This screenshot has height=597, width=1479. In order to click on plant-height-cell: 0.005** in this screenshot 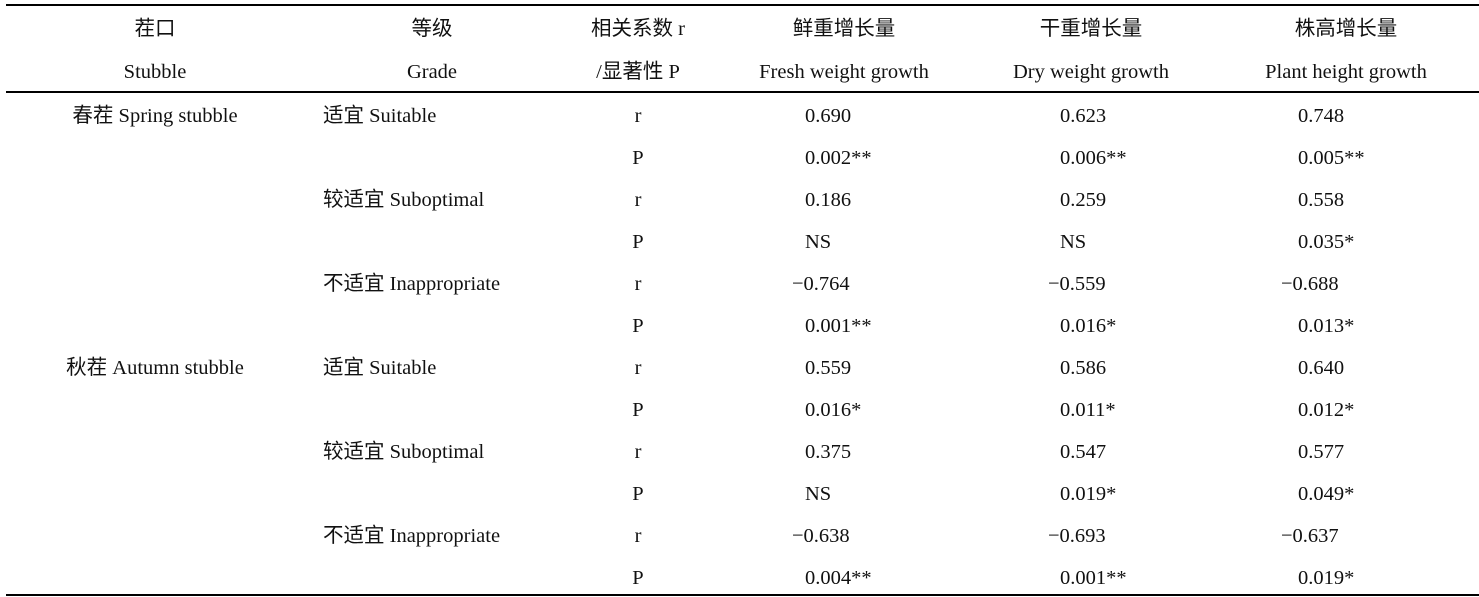, I will do `click(1331, 158)`.